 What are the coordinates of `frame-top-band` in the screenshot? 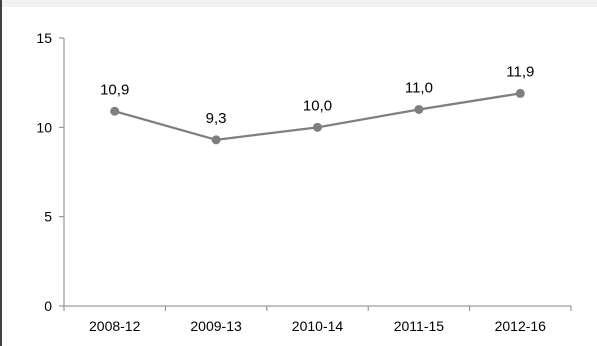 It's located at (298, 3).